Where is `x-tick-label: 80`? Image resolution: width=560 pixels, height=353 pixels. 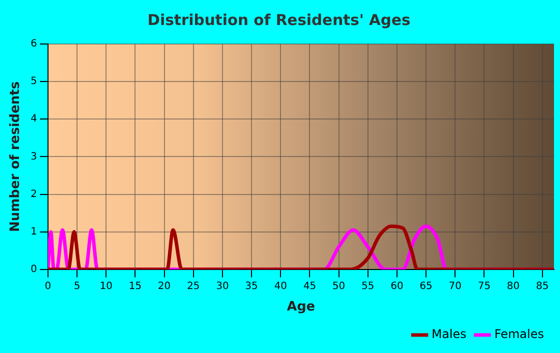 x-tick-label: 80 is located at coordinates (513, 286).